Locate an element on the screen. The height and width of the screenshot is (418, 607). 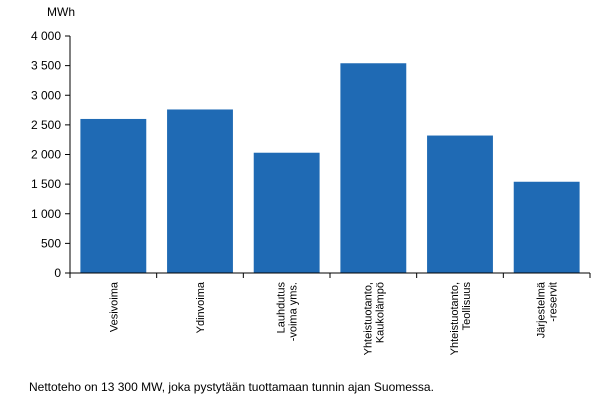
y-tick-label: 1 000 is located at coordinates (46, 214).